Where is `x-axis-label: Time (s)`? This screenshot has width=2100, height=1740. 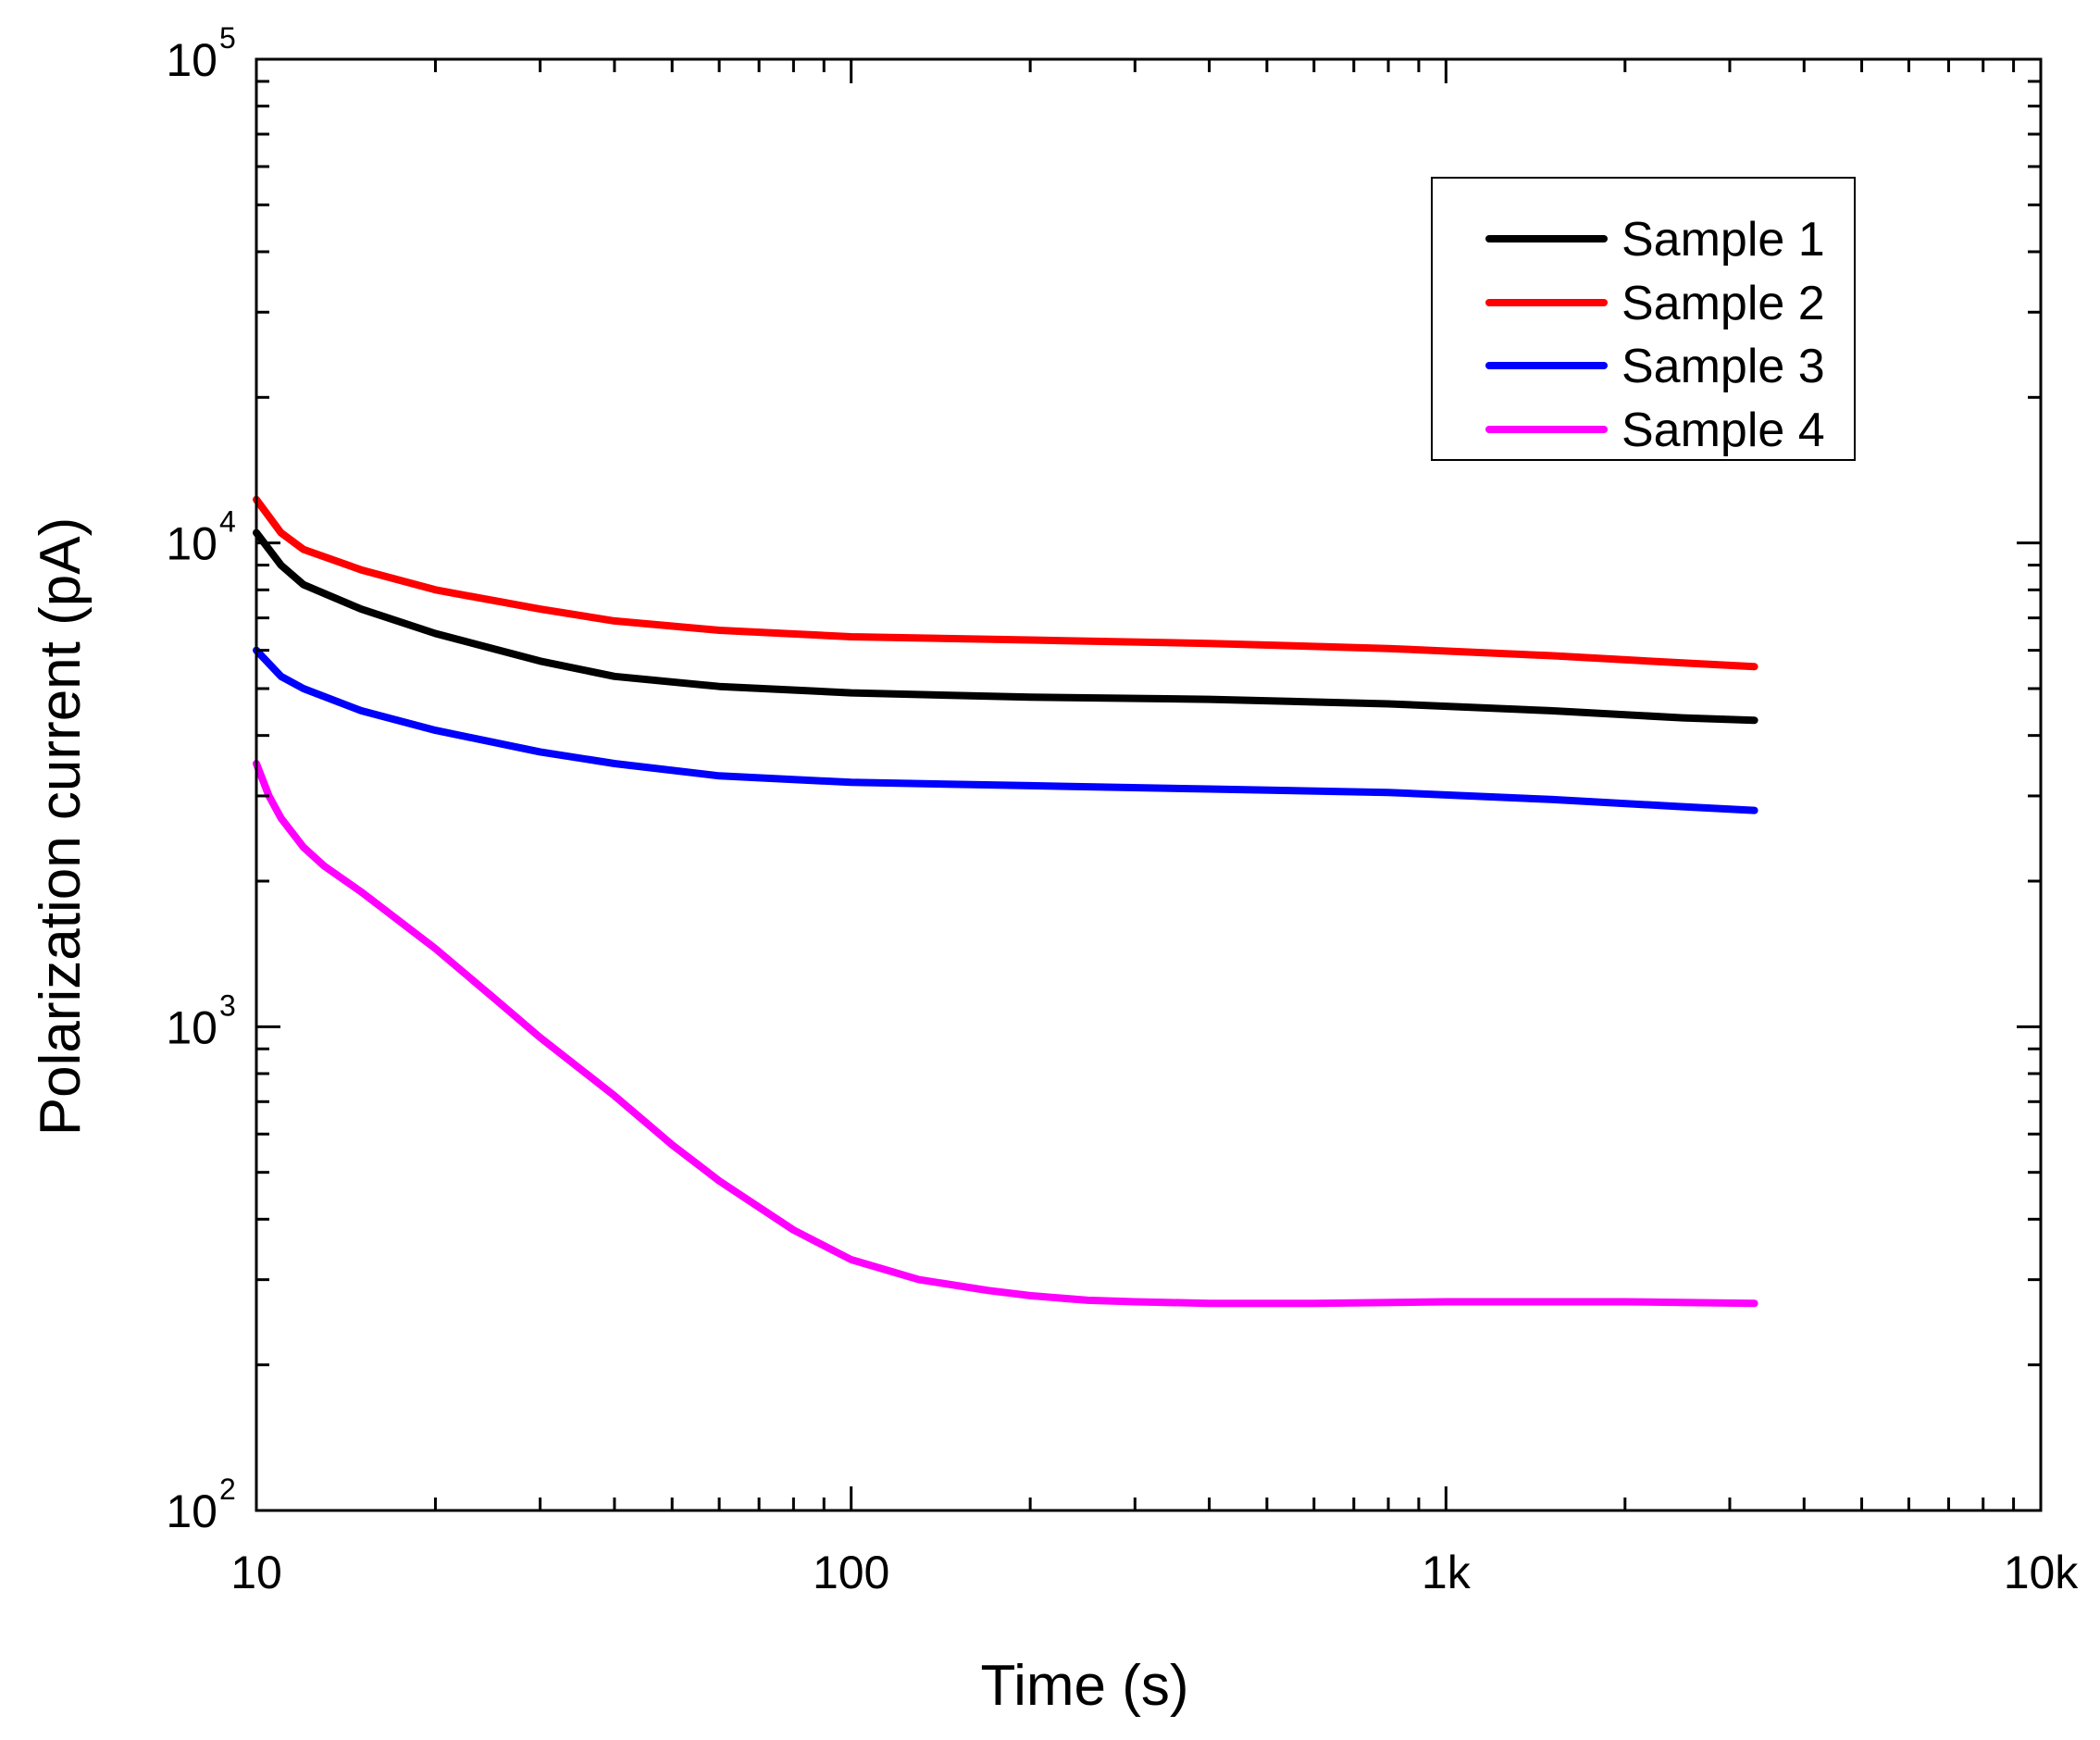 x-axis-label: Time (s) is located at coordinates (1085, 1686).